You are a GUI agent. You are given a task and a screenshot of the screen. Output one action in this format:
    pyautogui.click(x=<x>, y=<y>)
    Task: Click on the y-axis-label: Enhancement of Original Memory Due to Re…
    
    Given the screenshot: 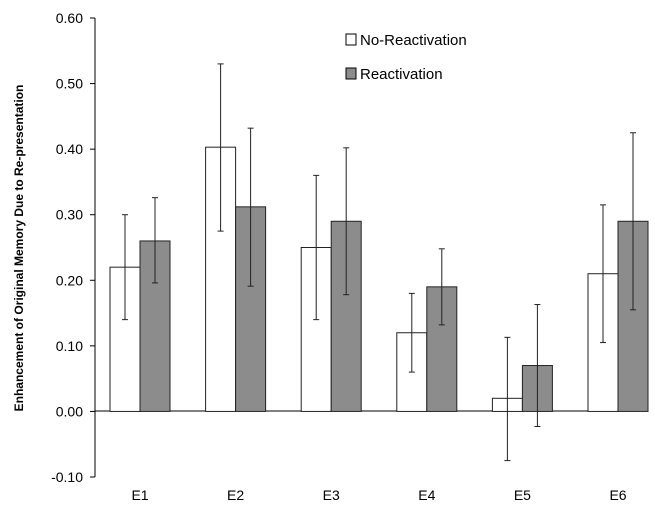 What is the action you would take?
    pyautogui.click(x=19, y=248)
    